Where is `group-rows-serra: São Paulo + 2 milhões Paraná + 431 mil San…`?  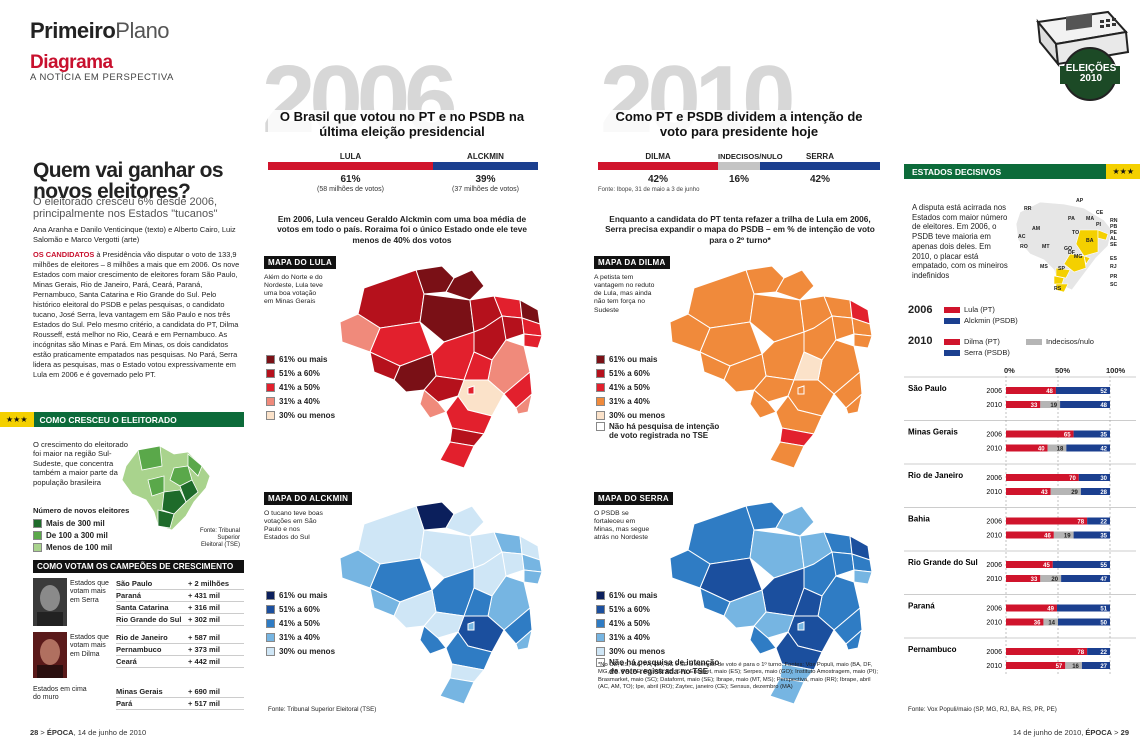
group-rows-serra: São Paulo + 2 milhões Paraná + 431 mil San… is located at coordinates (180, 602).